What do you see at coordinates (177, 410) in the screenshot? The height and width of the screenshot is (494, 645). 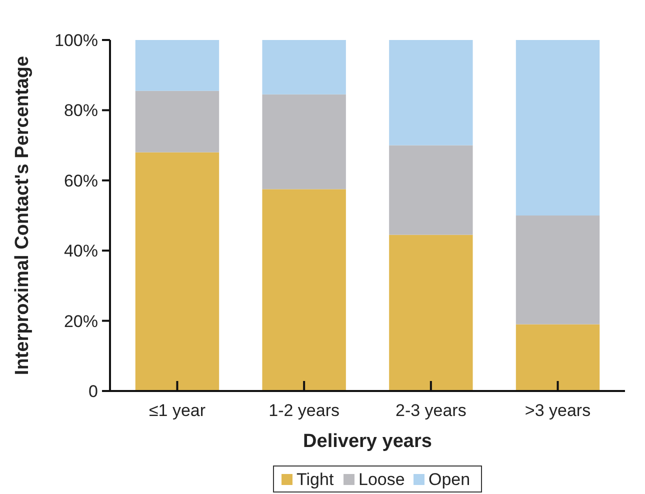 I see `x-tick-label: ≤1 year` at bounding box center [177, 410].